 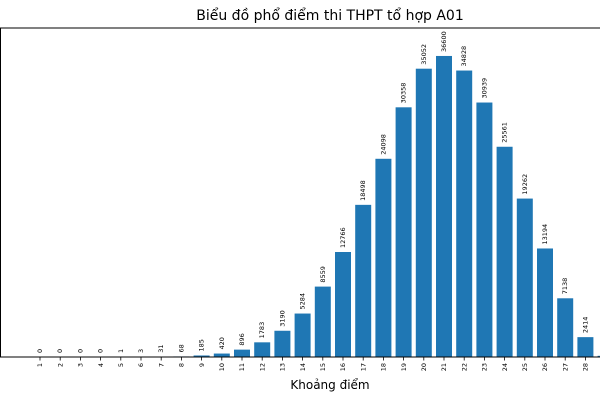 What do you see at coordinates (262, 367) in the screenshot?
I see `x-tick-label: 12` at bounding box center [262, 367].